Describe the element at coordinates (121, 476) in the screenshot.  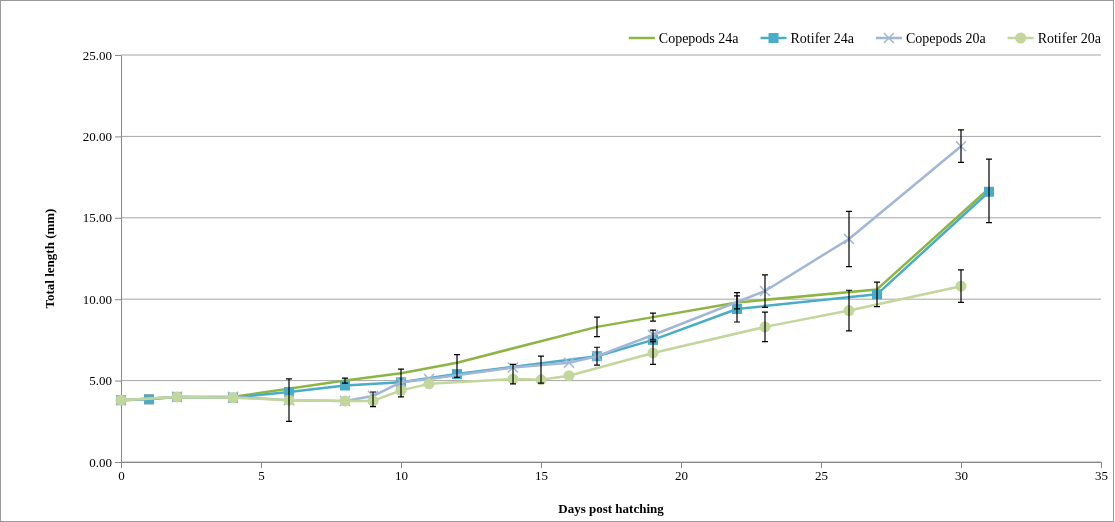
I see `x-tick-label: 0` at that location.